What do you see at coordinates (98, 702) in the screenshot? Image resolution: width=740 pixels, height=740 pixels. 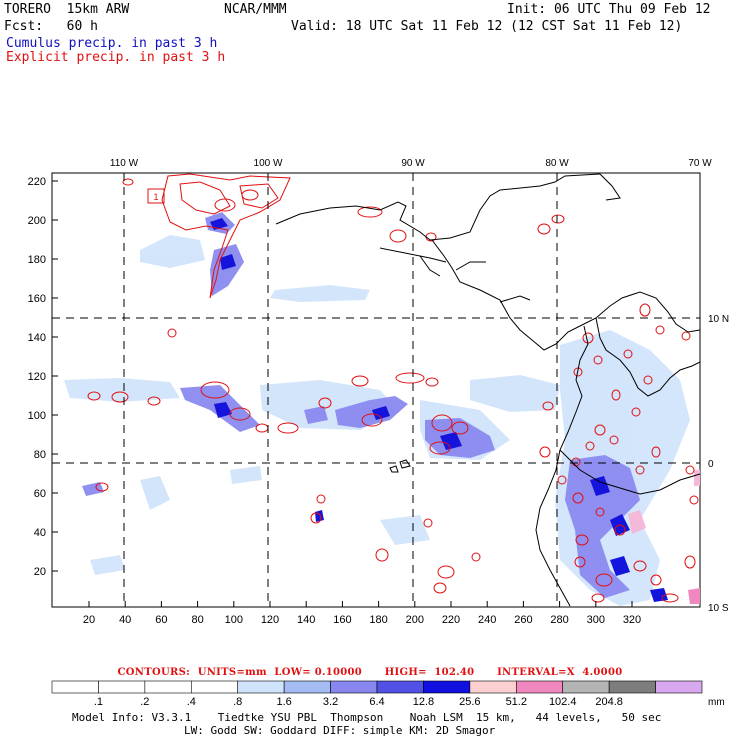 I see `colorbar-label: .1` at bounding box center [98, 702].